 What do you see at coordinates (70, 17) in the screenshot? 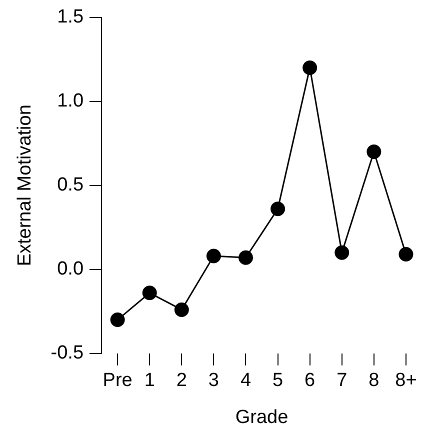
I see `y-tick-label: 1.5` at bounding box center [70, 17].